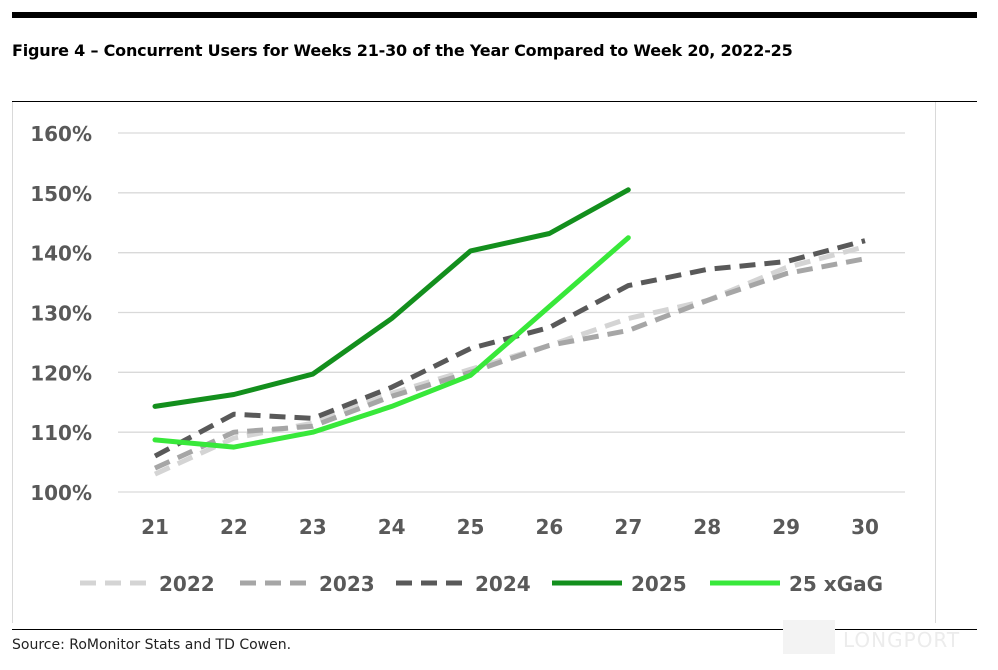  What do you see at coordinates (786, 527) in the screenshot?
I see `x-tick-label: 29` at bounding box center [786, 527].